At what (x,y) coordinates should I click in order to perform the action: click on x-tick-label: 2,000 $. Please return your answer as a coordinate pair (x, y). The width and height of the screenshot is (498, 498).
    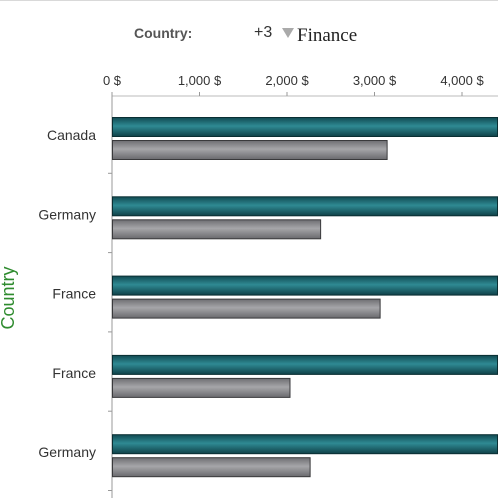
    Looking at the image, I should click on (287, 80).